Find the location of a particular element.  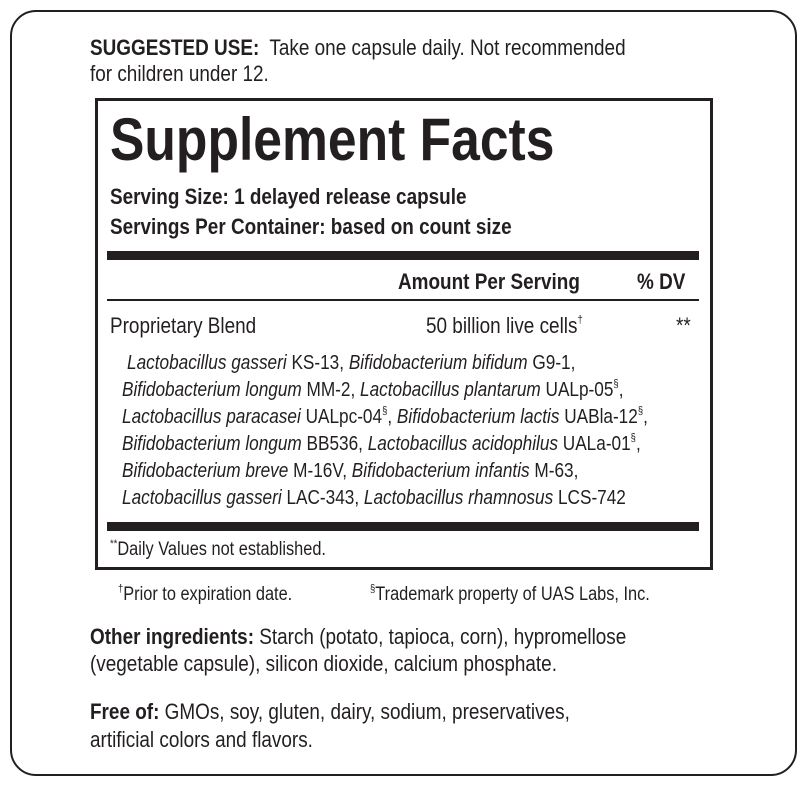

dv-note: **Daily Values not established. is located at coordinates (218, 549).